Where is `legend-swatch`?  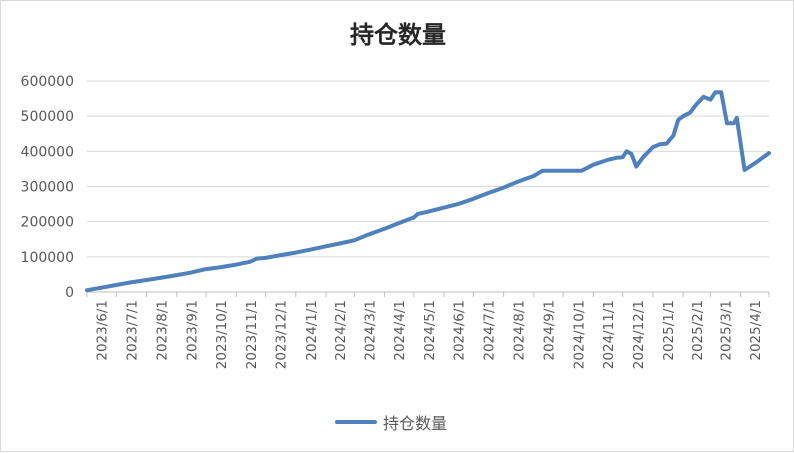
legend-swatch is located at coordinates (356, 422).